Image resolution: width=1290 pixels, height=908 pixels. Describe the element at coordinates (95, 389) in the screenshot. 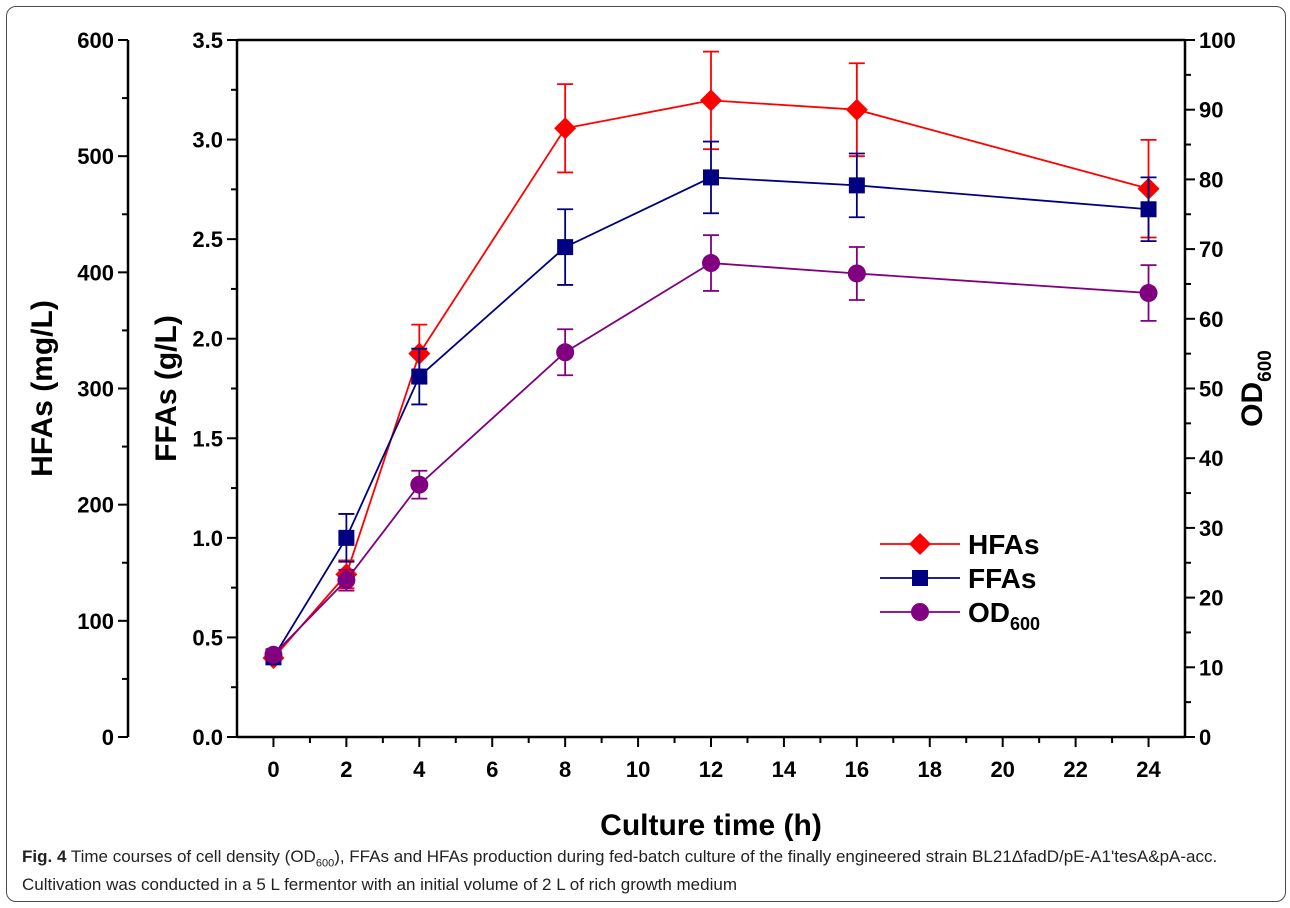

I see `hfas-tick-label: 300` at that location.